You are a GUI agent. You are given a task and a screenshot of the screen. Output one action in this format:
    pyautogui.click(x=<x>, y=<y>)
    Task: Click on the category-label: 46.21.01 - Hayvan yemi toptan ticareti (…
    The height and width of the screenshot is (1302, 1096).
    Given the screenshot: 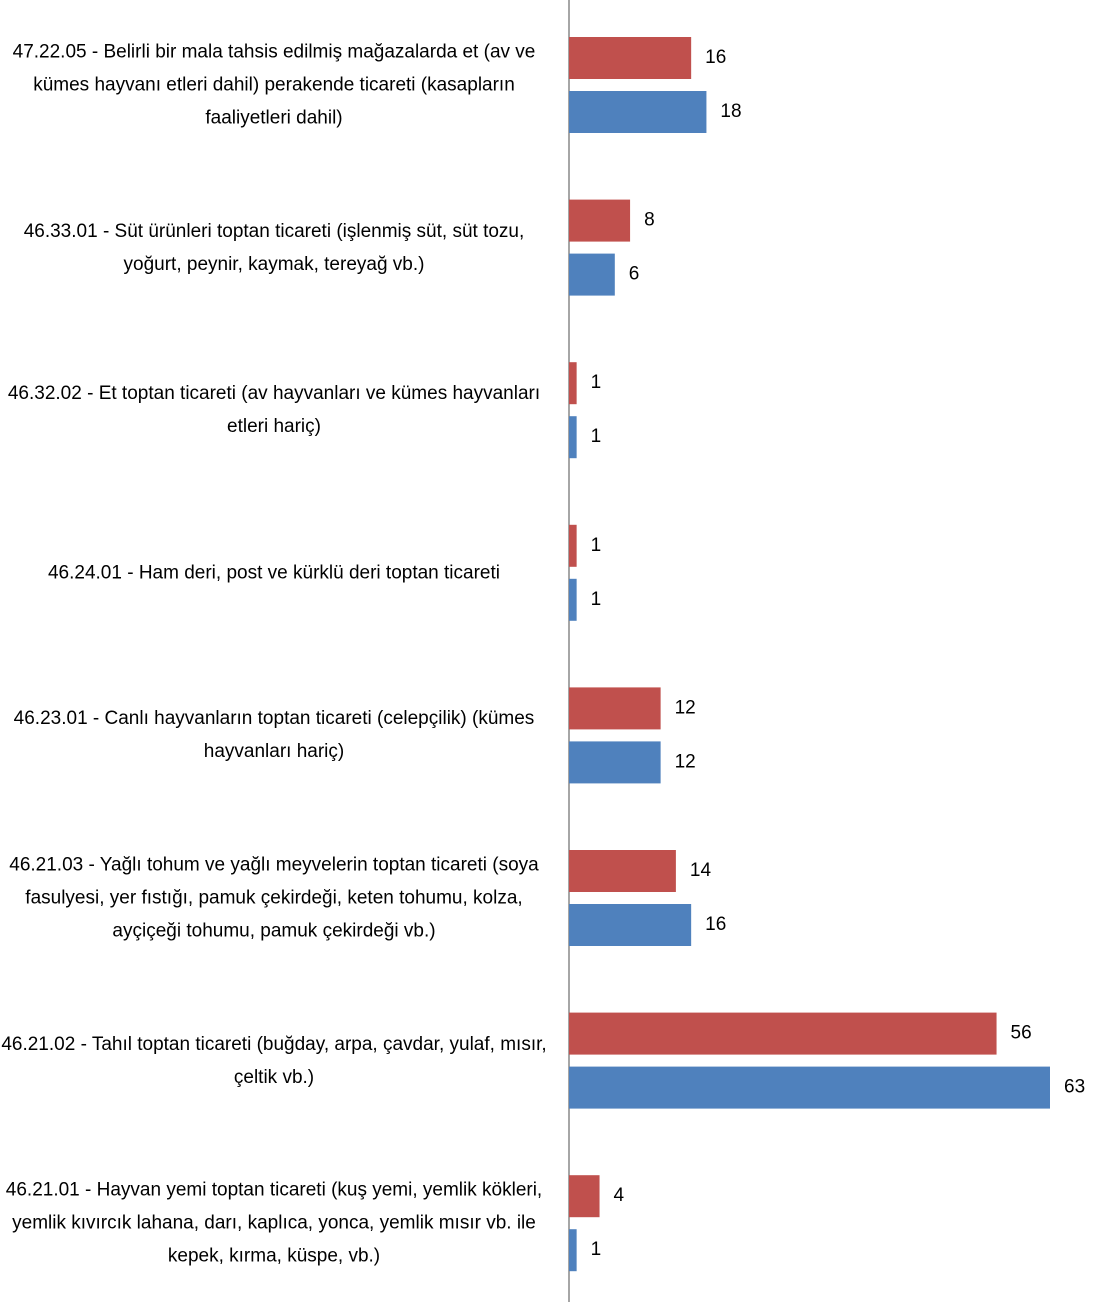 What is the action you would take?
    pyautogui.click(x=274, y=1223)
    